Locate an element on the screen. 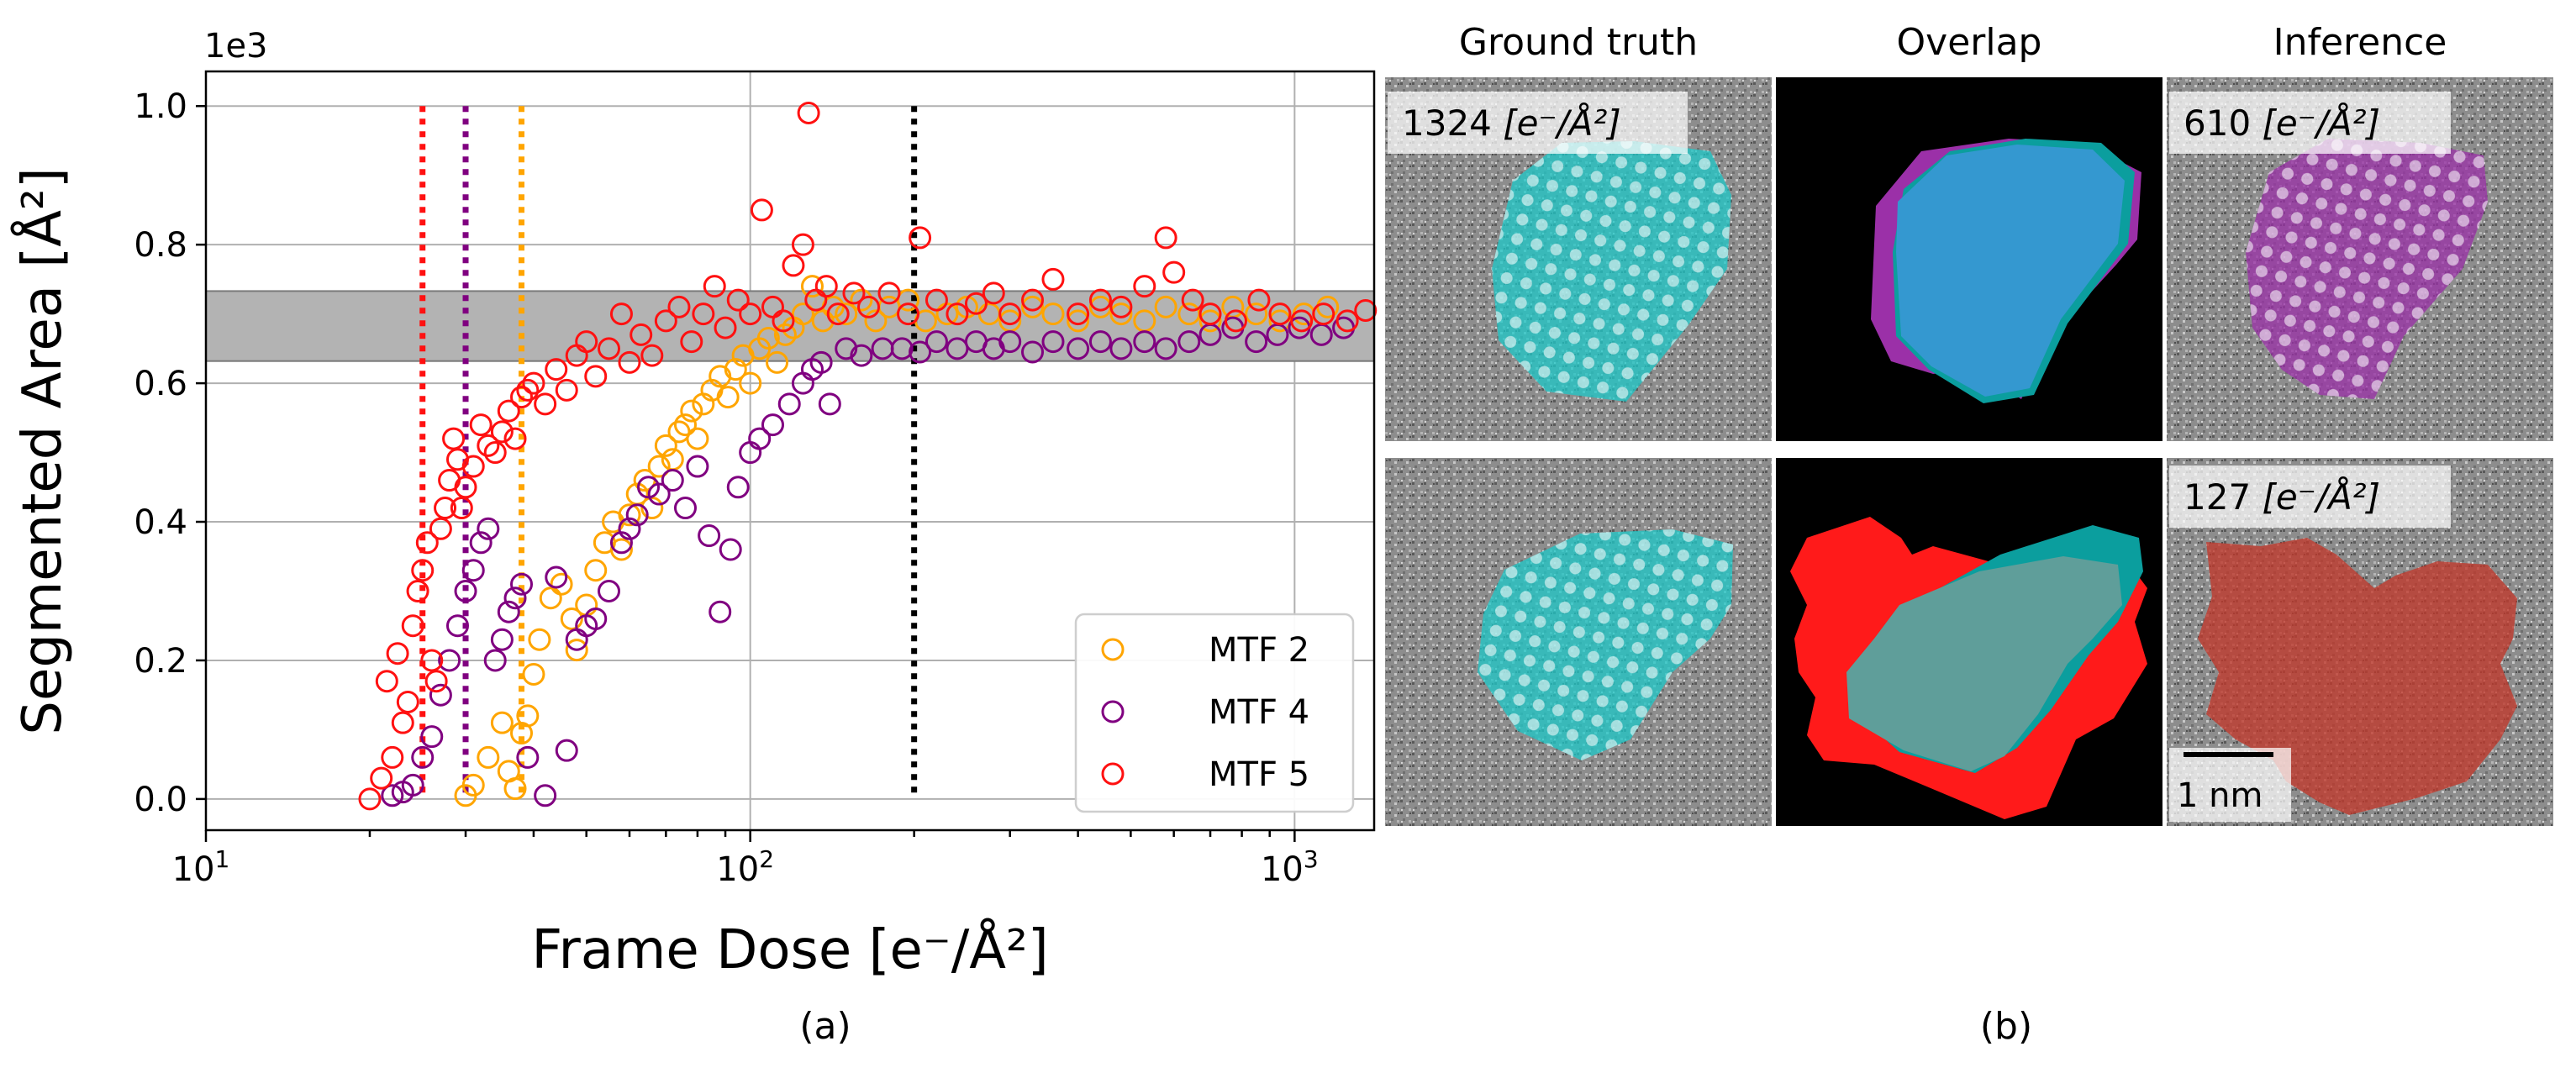  scale-bar-label: 1 nm is located at coordinates (2220, 796).